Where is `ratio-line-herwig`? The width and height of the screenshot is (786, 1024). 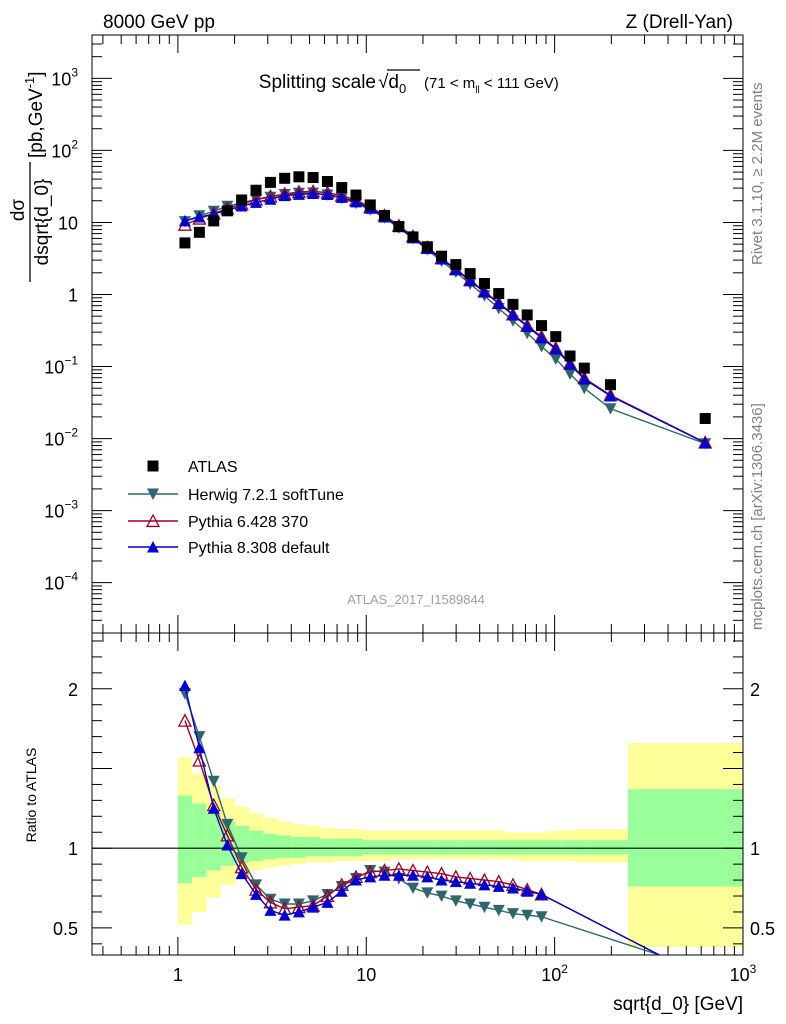 ratio-line-herwig is located at coordinates (363, 805).